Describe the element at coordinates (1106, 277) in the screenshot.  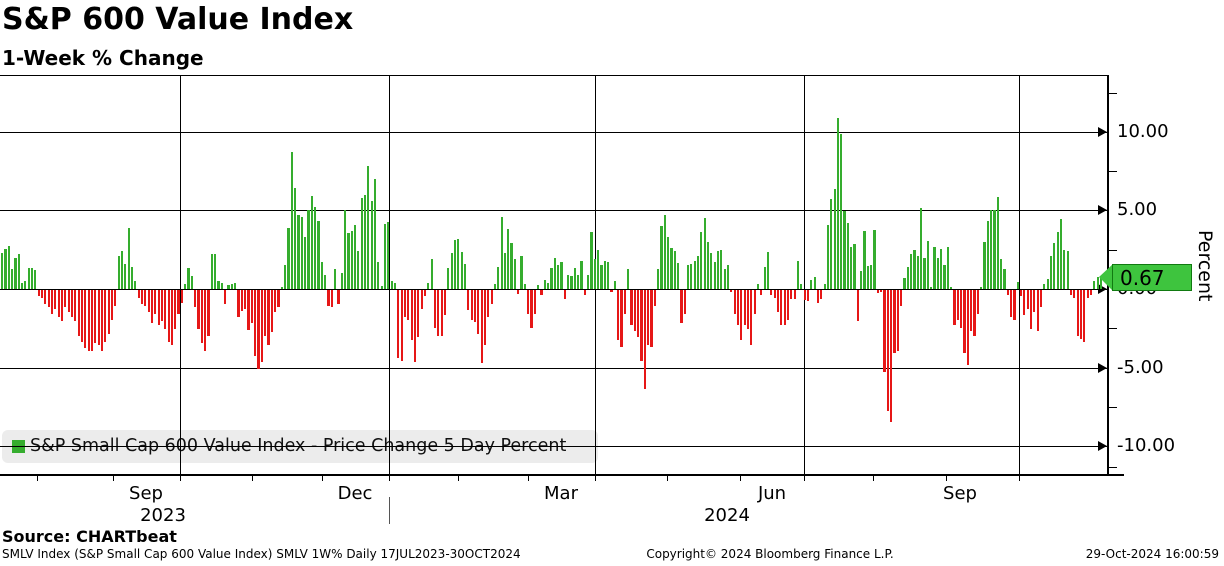
I see `last-value-marker-arrow` at that location.